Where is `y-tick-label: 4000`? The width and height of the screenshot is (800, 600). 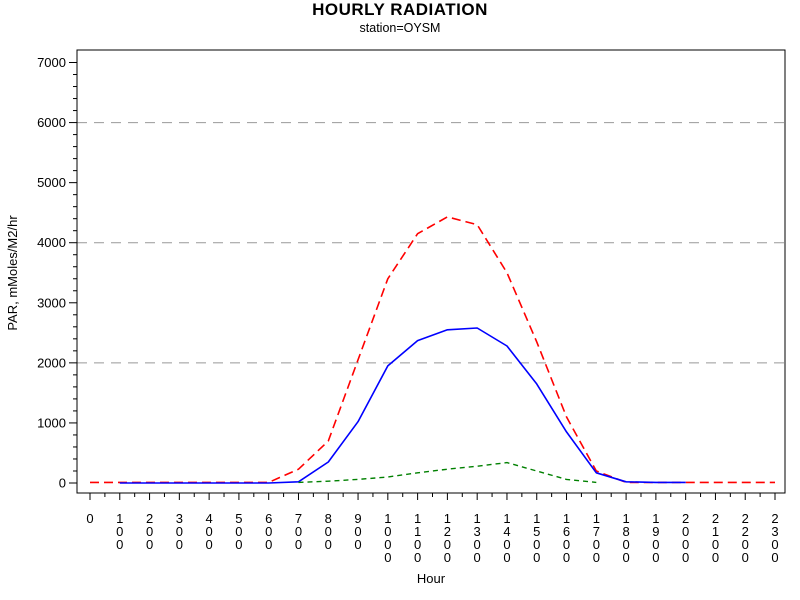 y-tick-label: 4000 is located at coordinates (51, 242).